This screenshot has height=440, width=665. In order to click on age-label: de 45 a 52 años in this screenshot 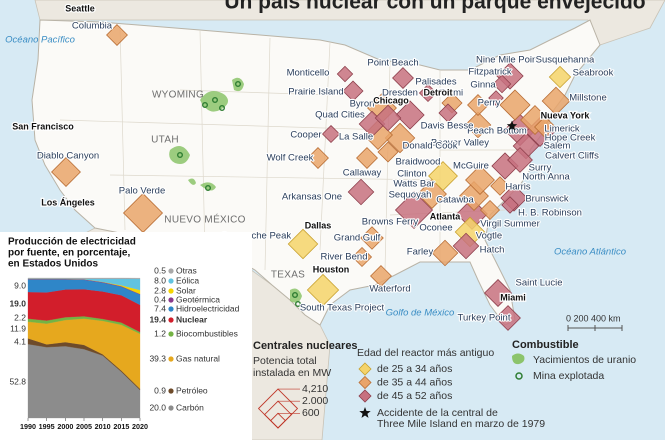, I will do `click(414, 396)`.